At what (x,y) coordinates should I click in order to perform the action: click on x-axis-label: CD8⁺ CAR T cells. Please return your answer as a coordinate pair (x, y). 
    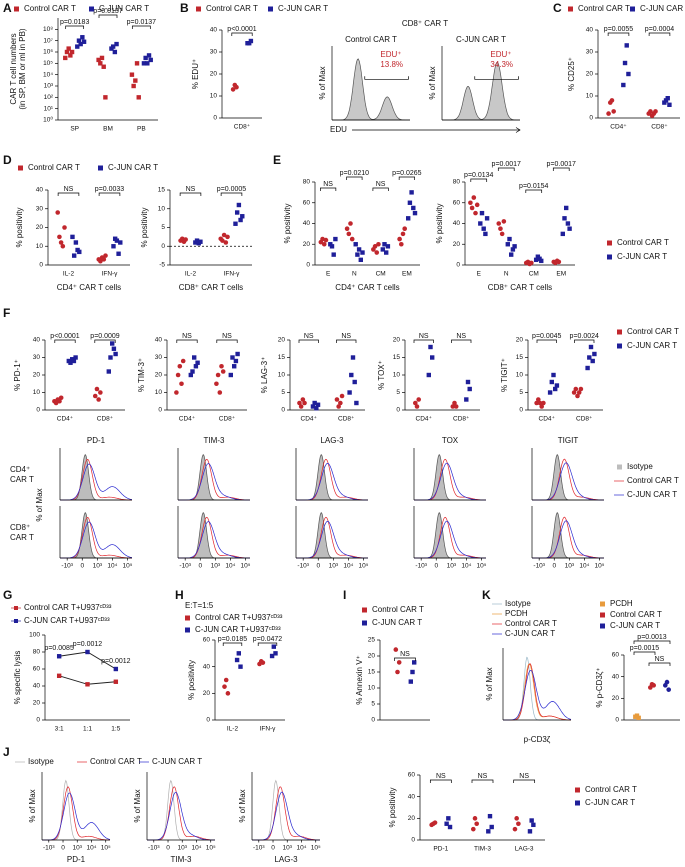
    Looking at the image, I should click on (520, 287).